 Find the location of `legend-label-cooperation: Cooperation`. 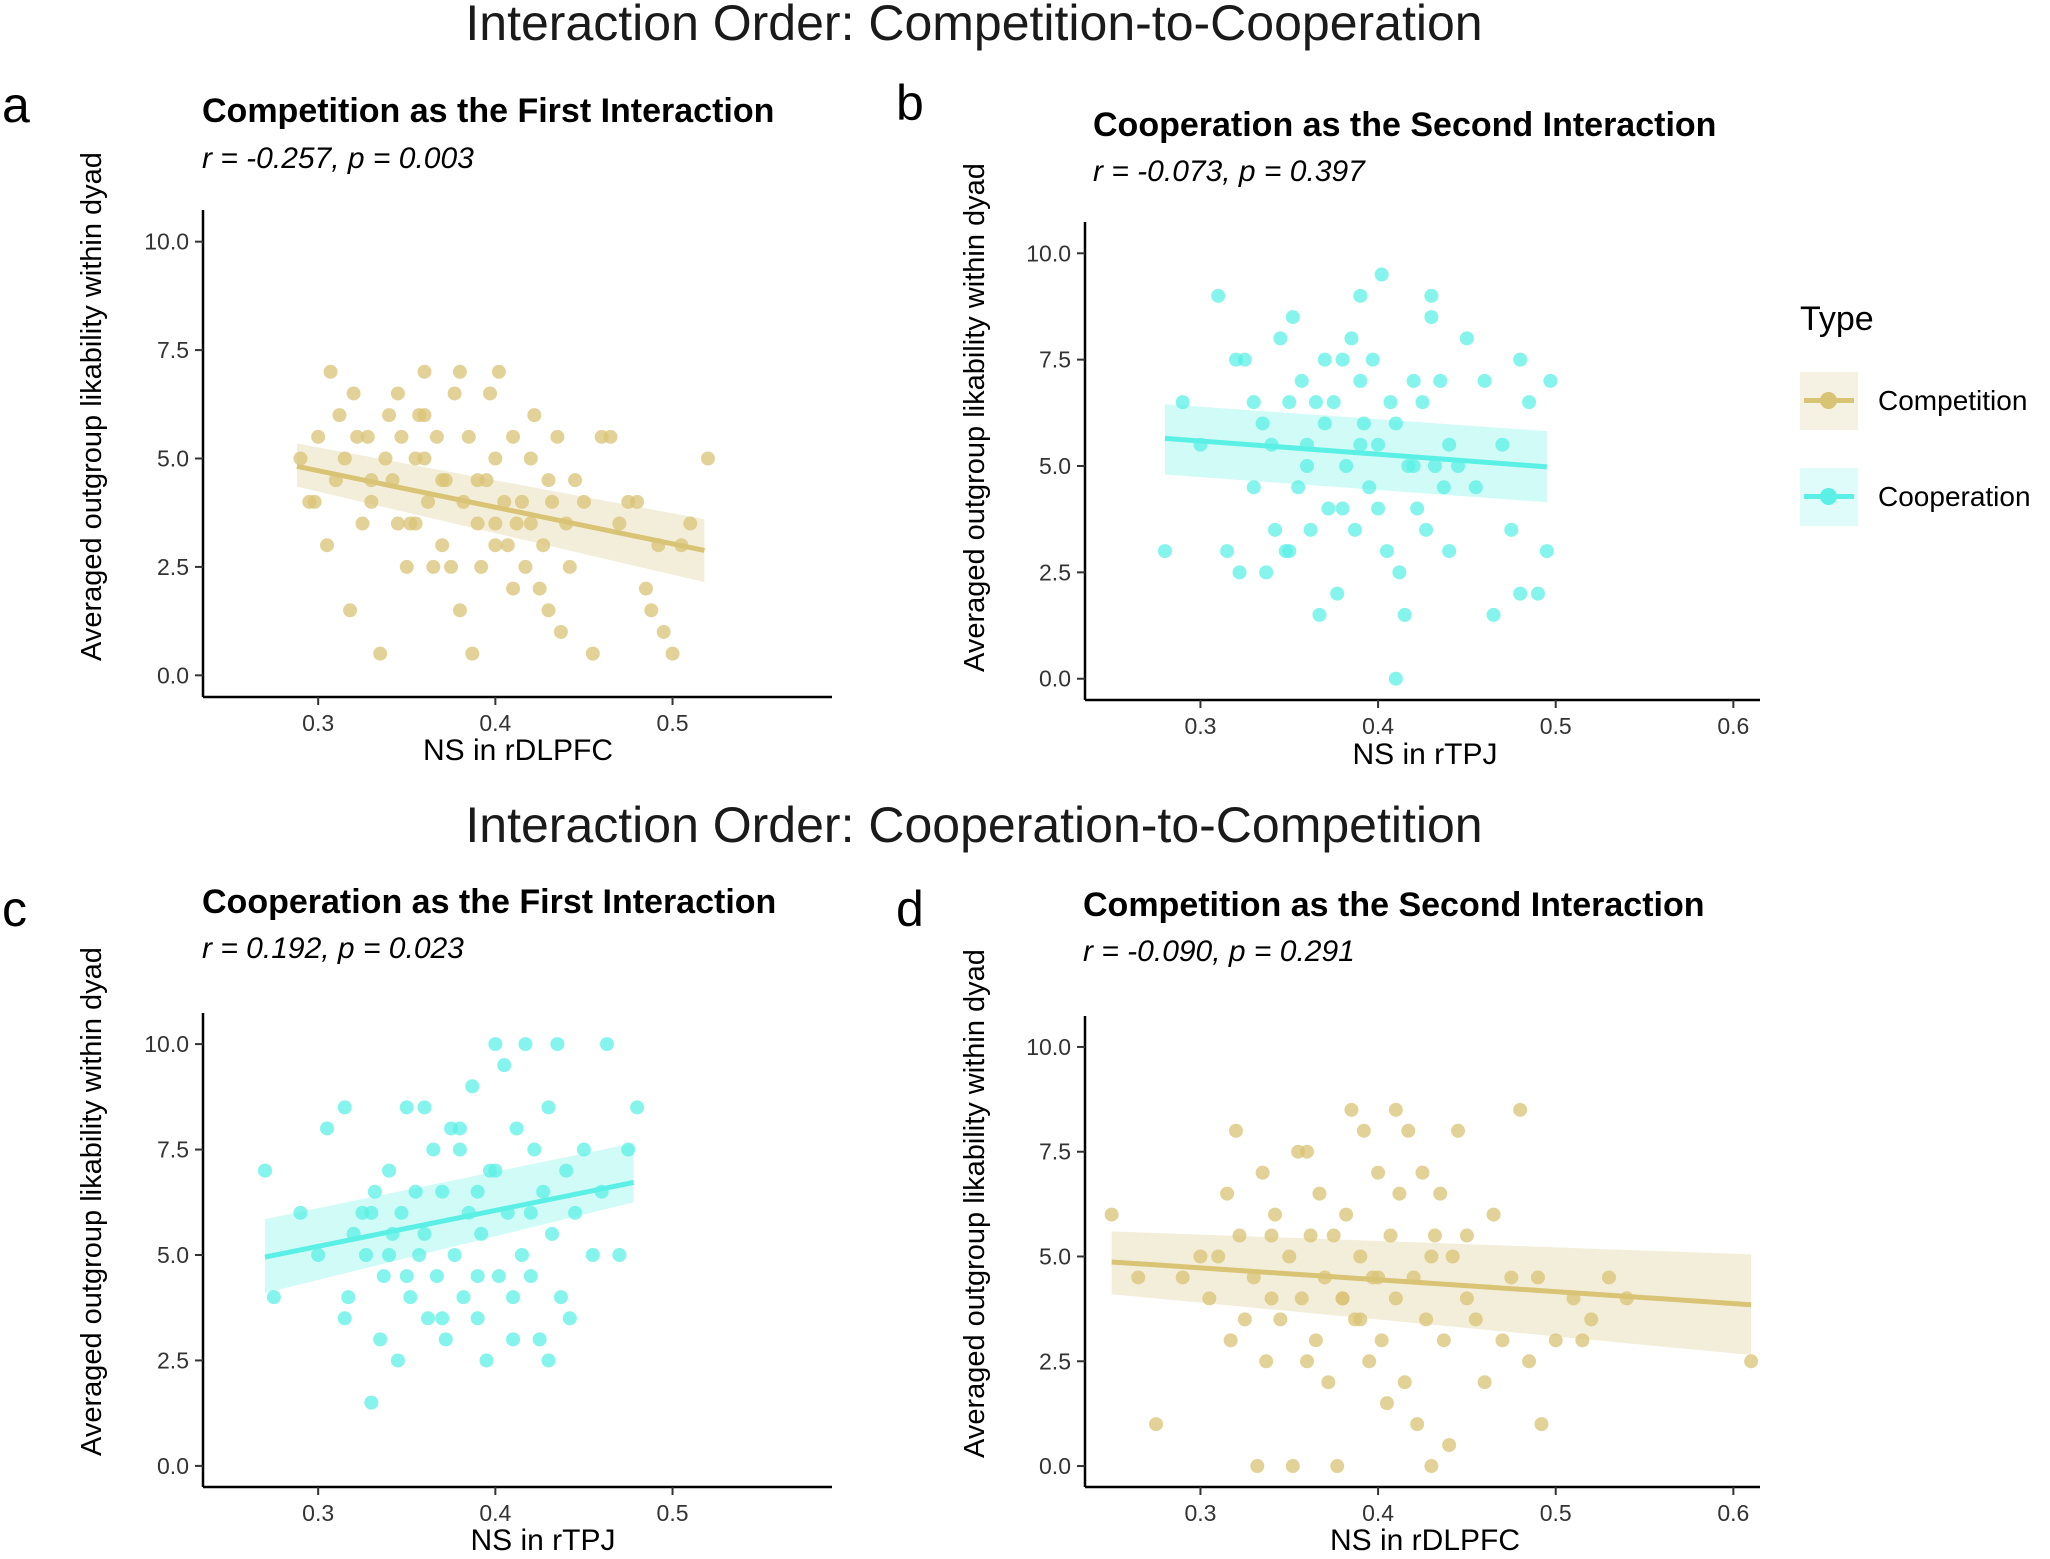

legend-label-cooperation: Cooperation is located at coordinates (1954, 496).